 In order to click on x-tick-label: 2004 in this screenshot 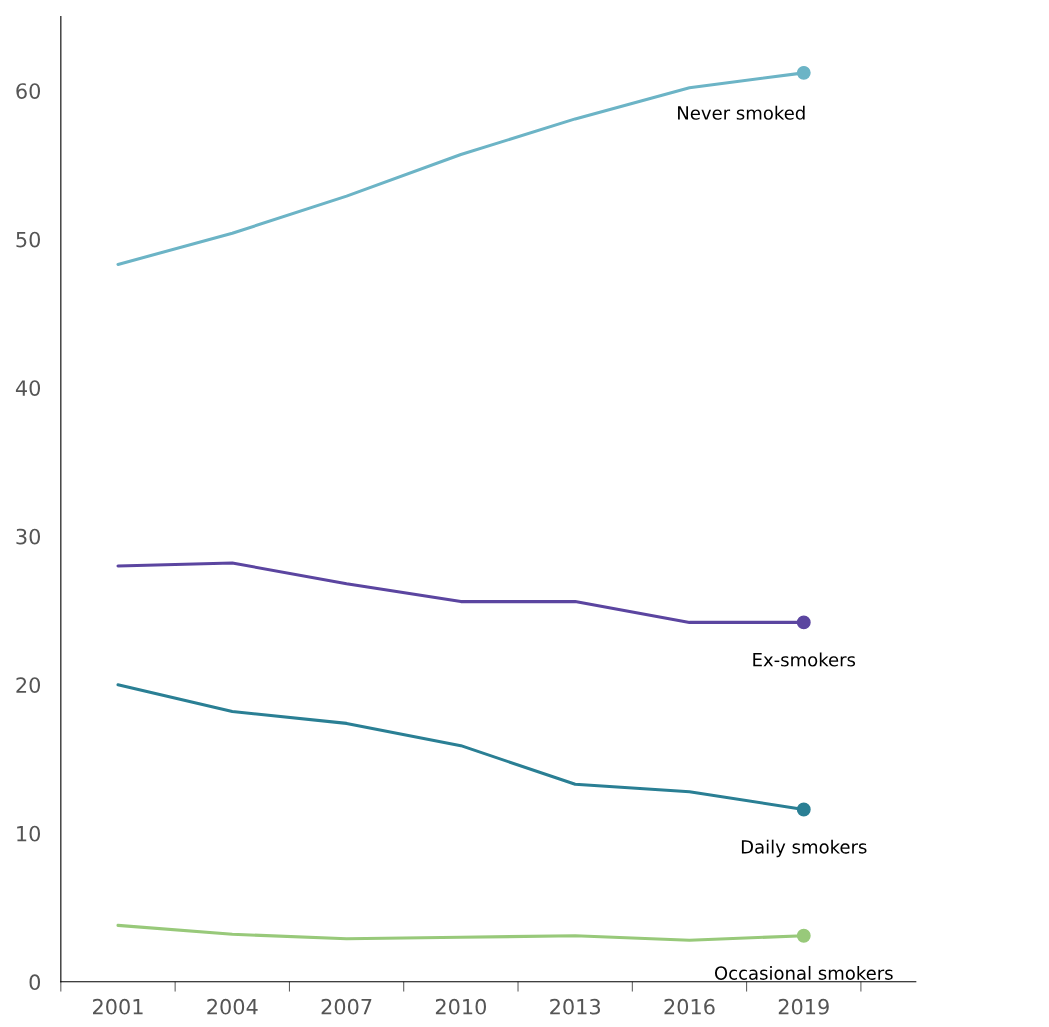, I will do `click(232, 1006)`.